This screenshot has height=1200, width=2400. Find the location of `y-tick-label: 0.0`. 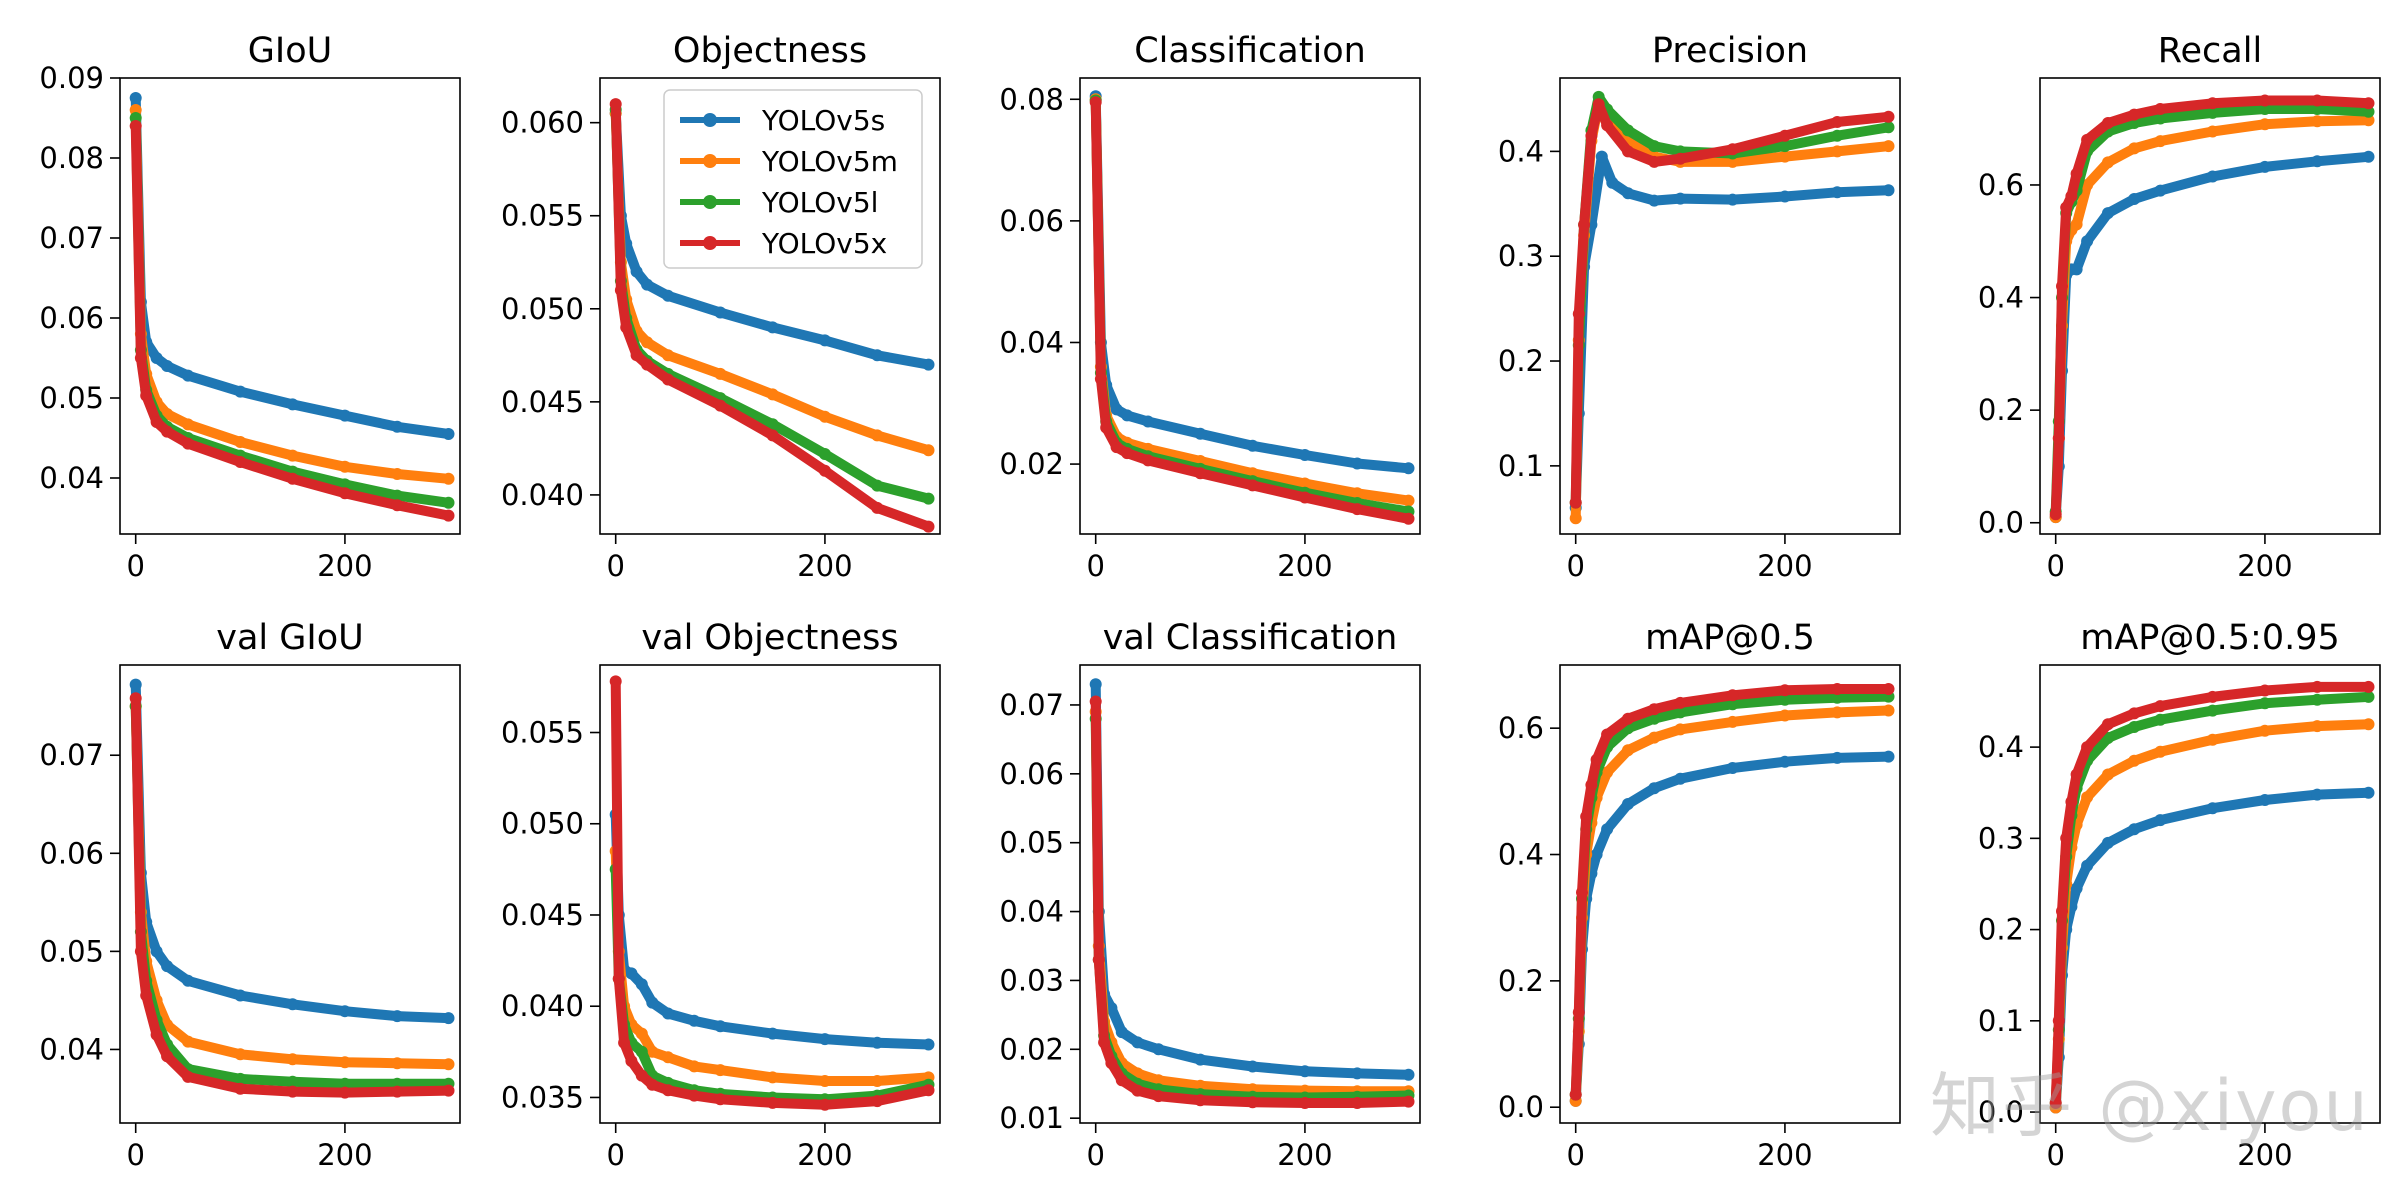

y-tick-label: 0.0 is located at coordinates (1521, 1107).